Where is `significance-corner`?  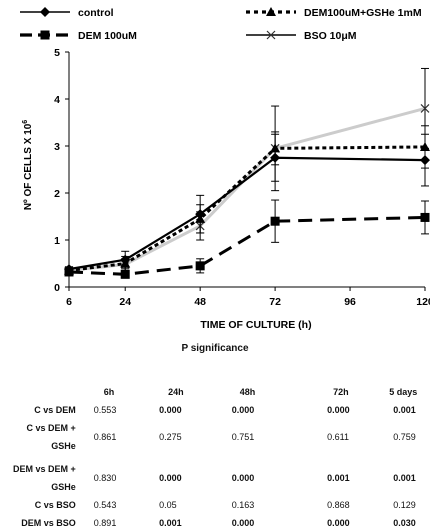
significance-corner is located at coordinates (38, 392).